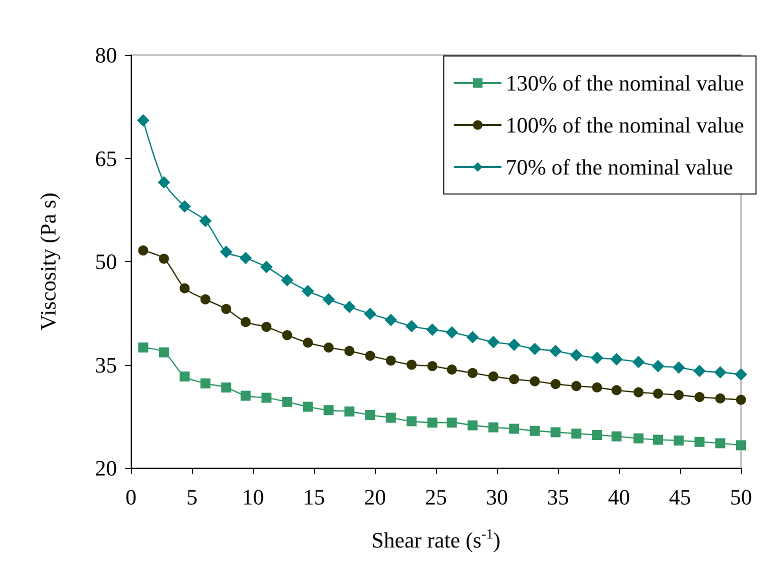 The width and height of the screenshot is (764, 578). I want to click on x-tick-label: 15, so click(314, 497).